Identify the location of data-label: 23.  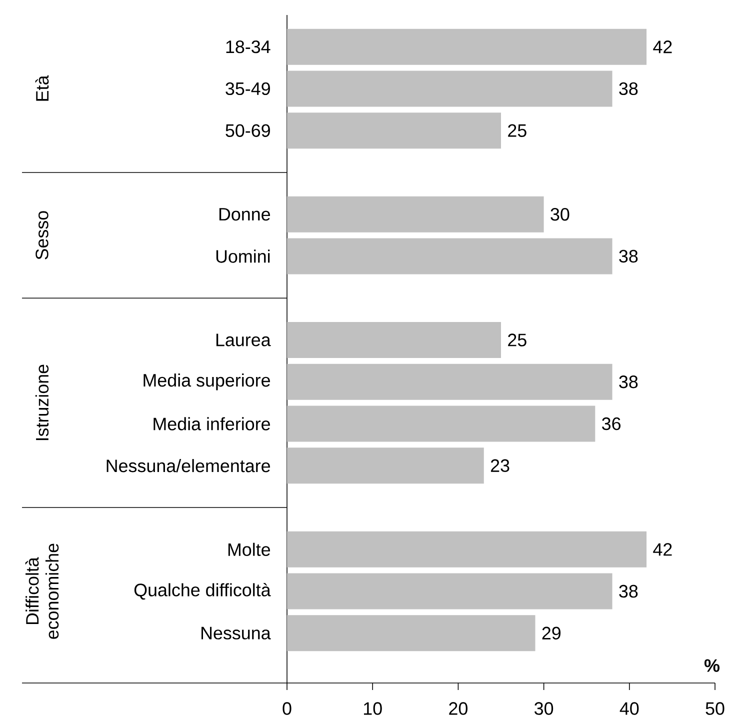
(500, 465).